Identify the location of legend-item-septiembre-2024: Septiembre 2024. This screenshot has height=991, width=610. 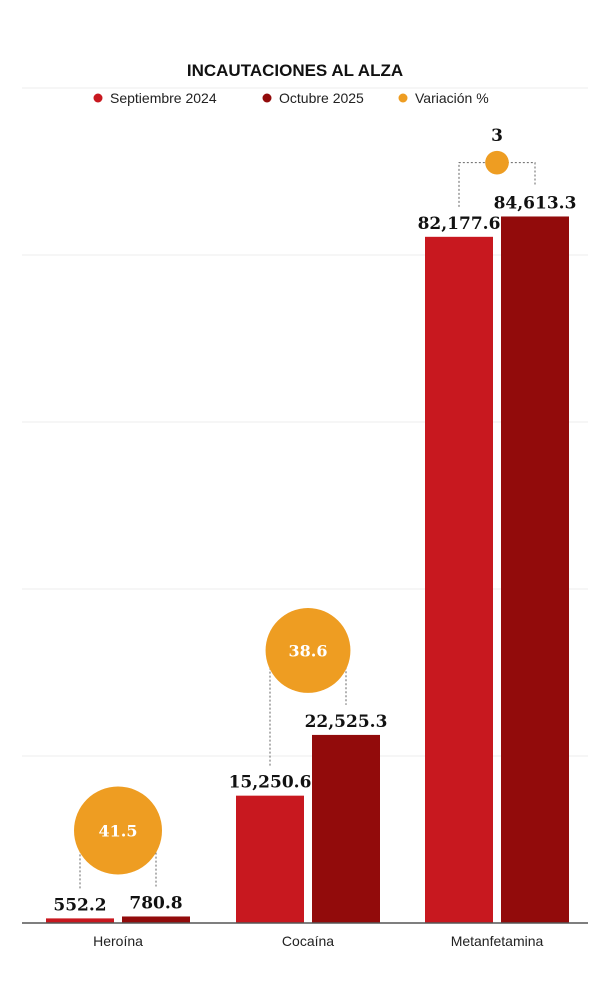
(155, 98).